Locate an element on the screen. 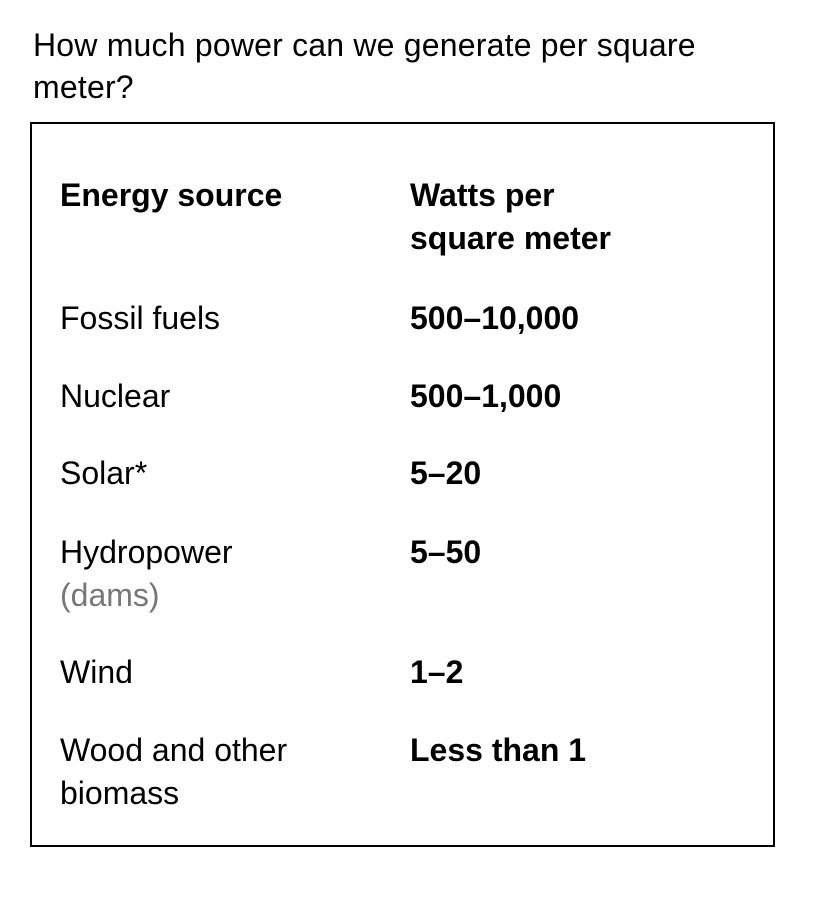 This screenshot has width=824, height=910. row-watts-wood-biomass: Less than 1 is located at coordinates (498, 750).